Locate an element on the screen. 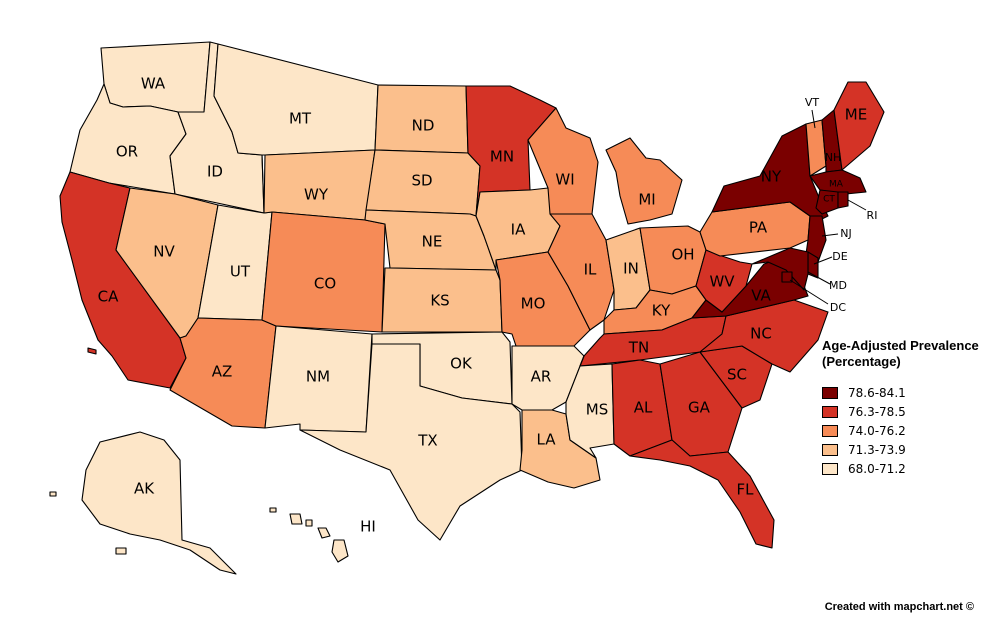  state-me-label: ME is located at coordinates (856, 115).